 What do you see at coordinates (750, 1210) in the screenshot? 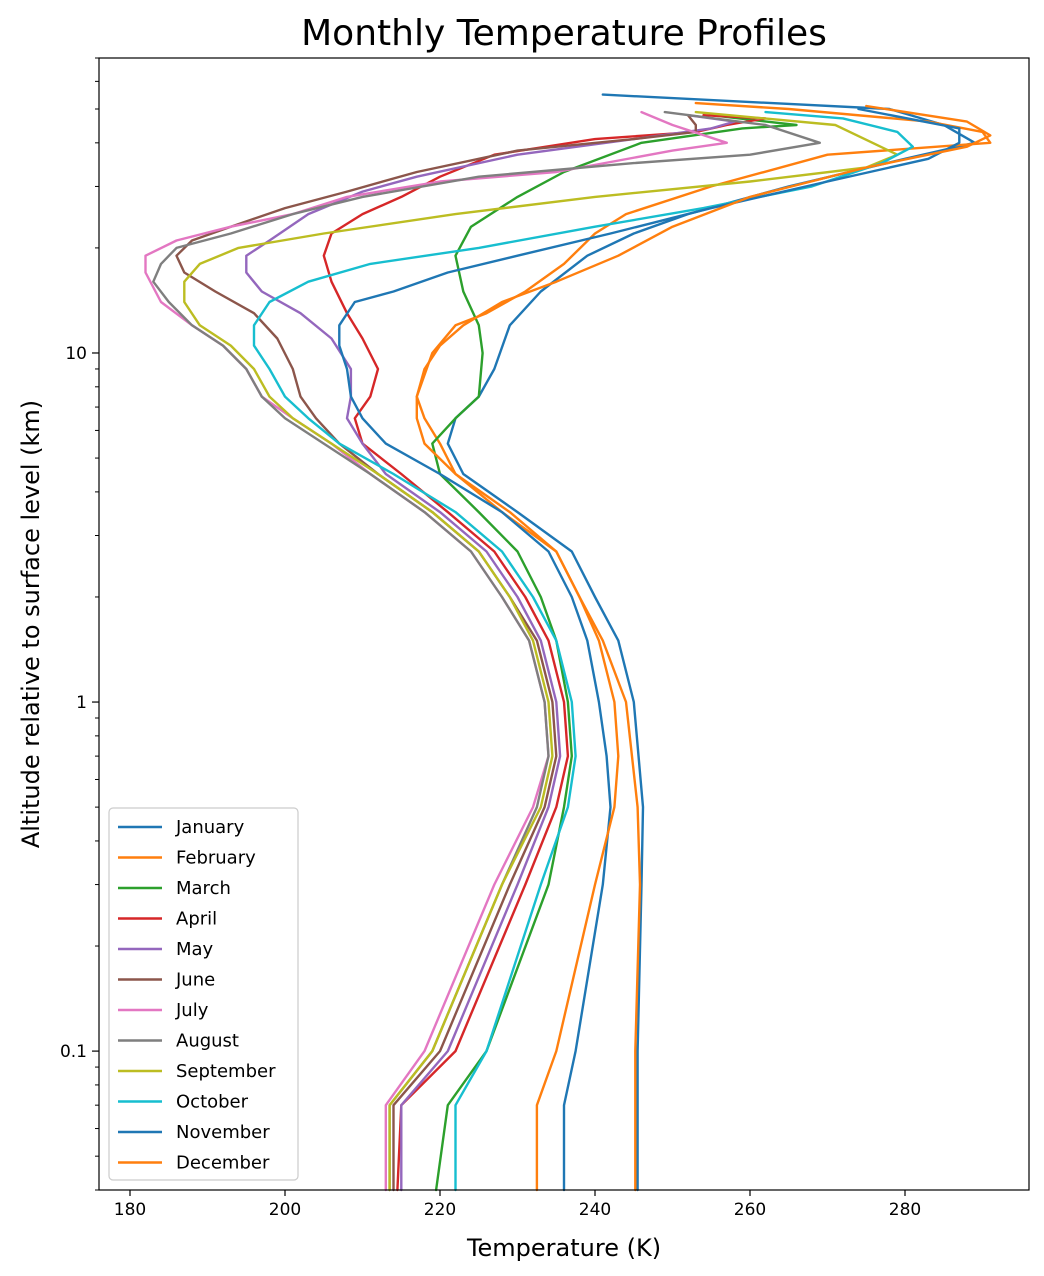
I see `x-tick-label: 260` at bounding box center [750, 1210].